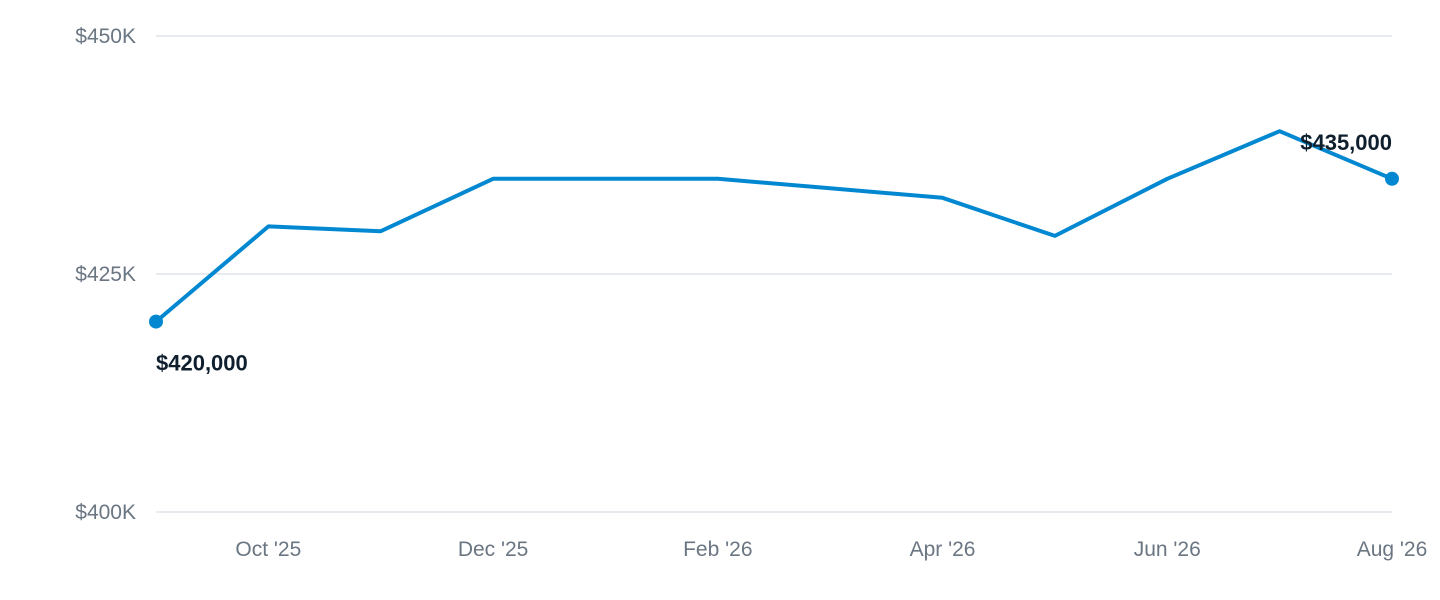 The width and height of the screenshot is (1440, 600). What do you see at coordinates (105, 36) in the screenshot?
I see `y-tick-label: $450K` at bounding box center [105, 36].